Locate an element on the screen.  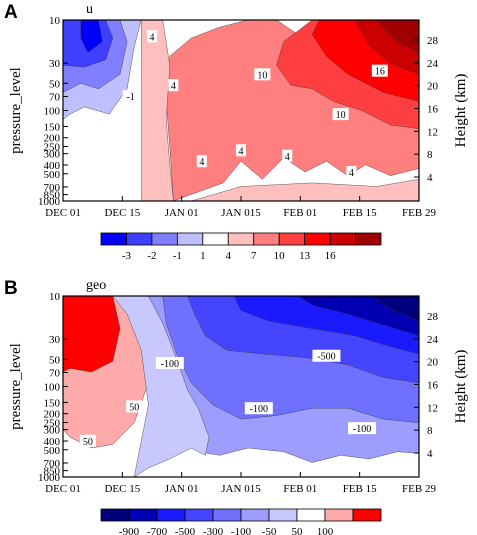
y-tick-label: 400 is located at coordinates (52, 166).